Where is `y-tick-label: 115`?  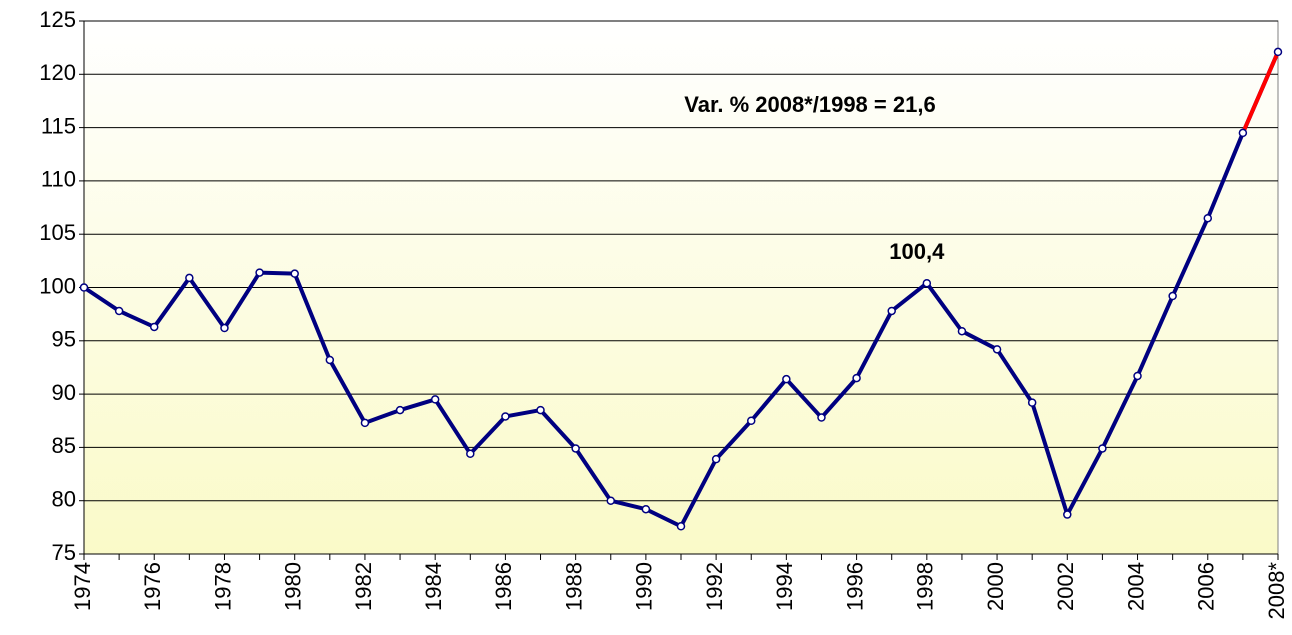
y-tick-label: 115 is located at coordinates (58, 125).